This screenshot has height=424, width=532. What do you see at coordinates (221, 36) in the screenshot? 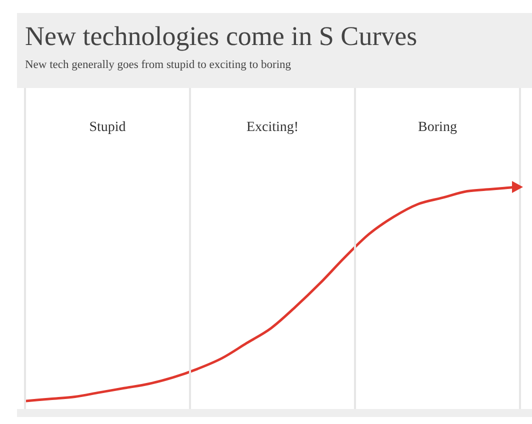
I see `chart-title: New technologies come in S Curves` at bounding box center [221, 36].